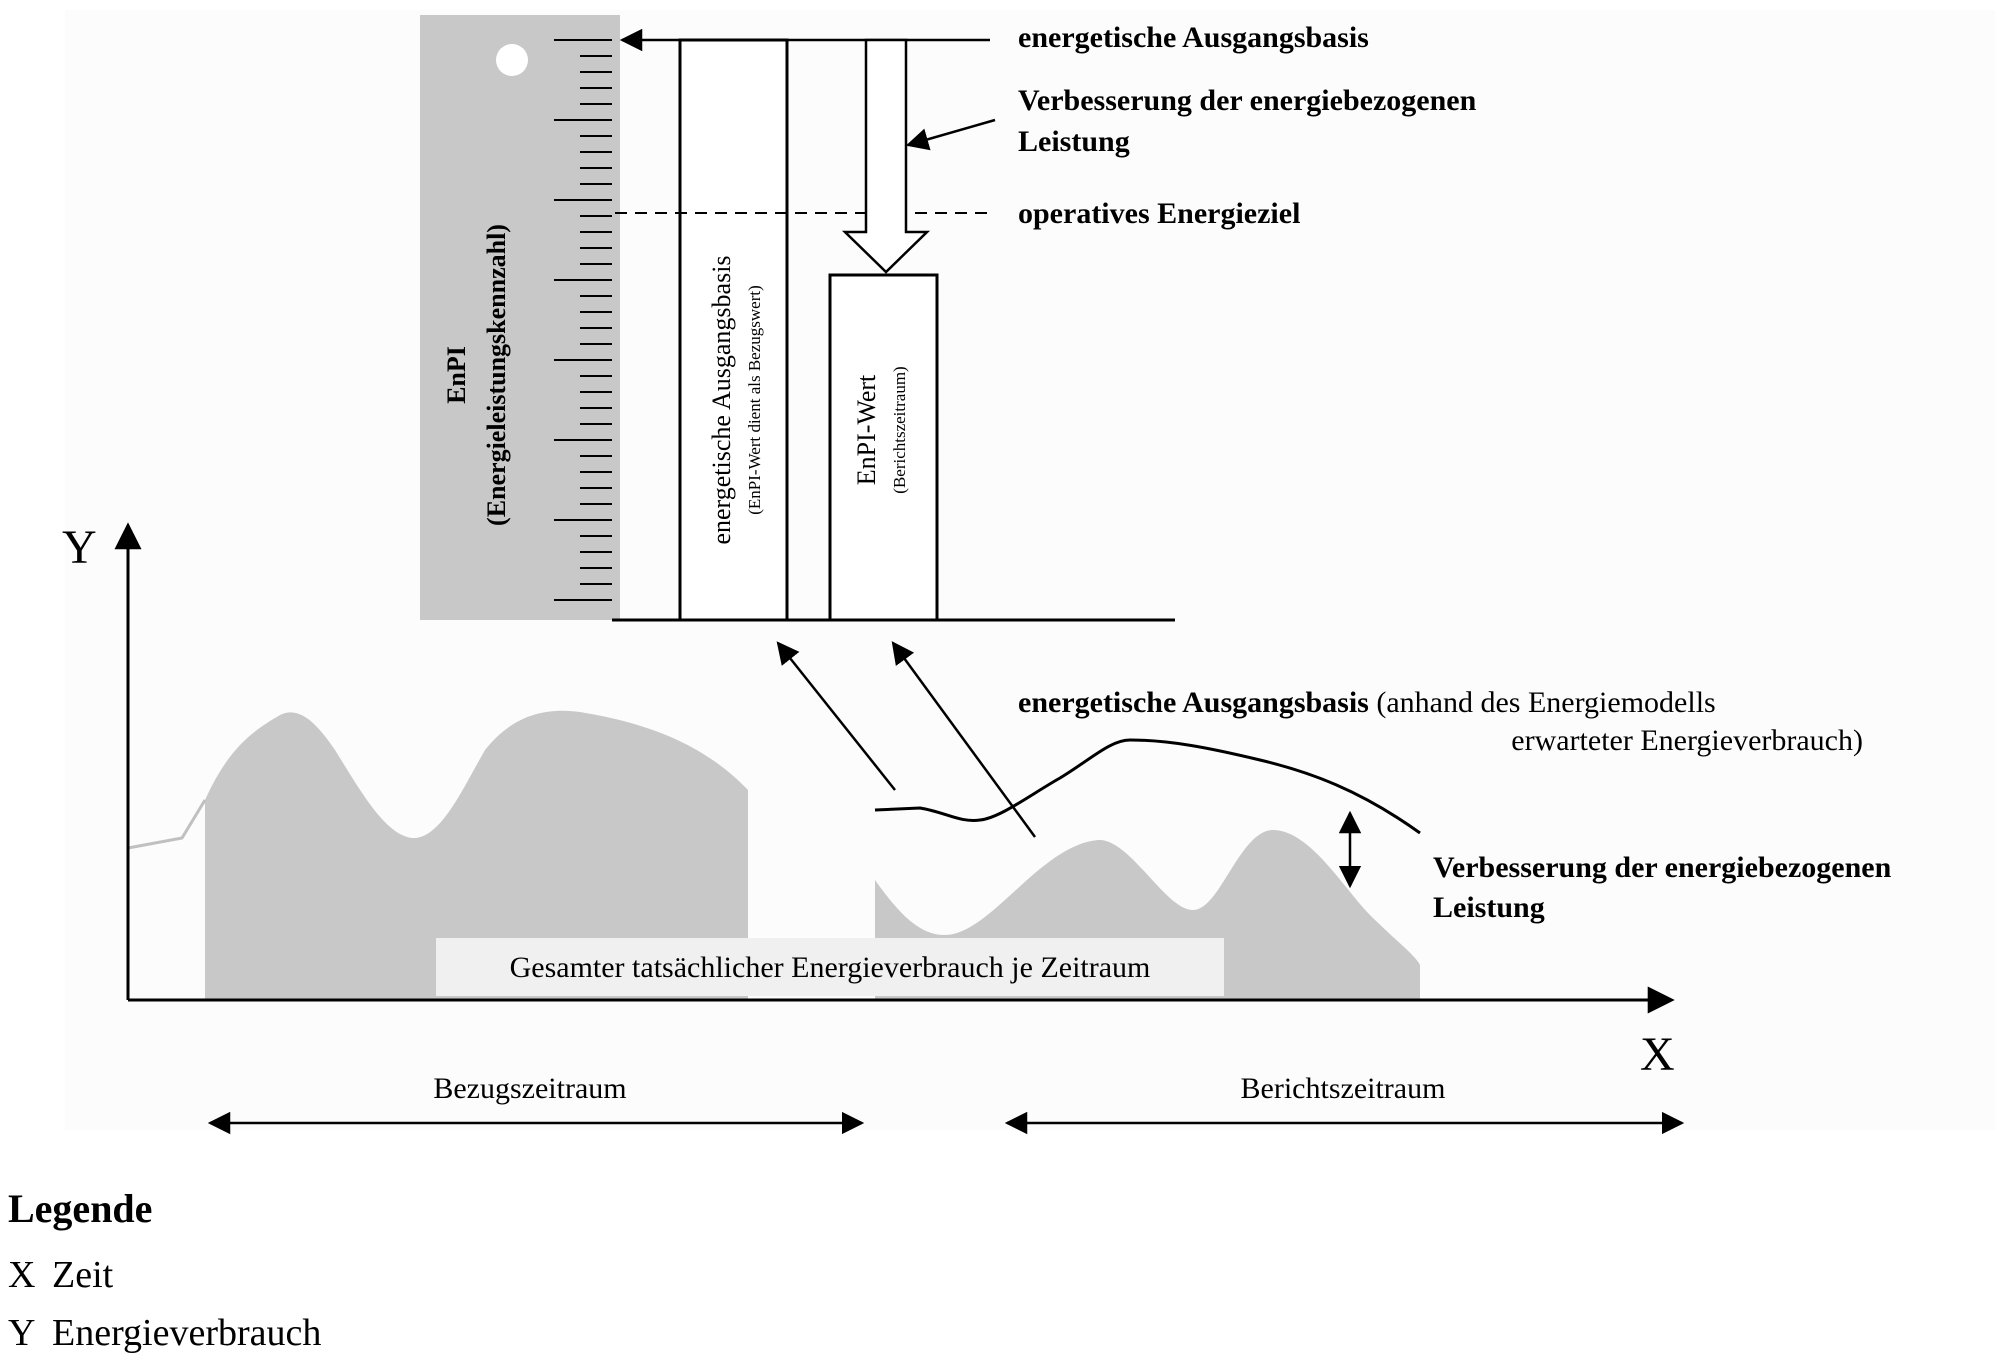 This screenshot has height=1362, width=1997. What do you see at coordinates (866, 429) in the screenshot?
I see `enpi-value-bar-title: EnPI-Wert` at bounding box center [866, 429].